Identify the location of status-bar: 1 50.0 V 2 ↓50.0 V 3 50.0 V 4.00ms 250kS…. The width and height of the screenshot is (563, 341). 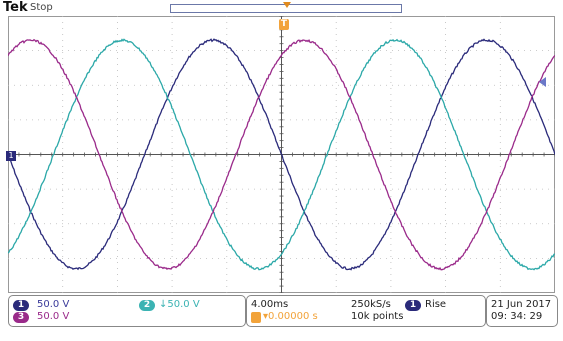
(283, 317).